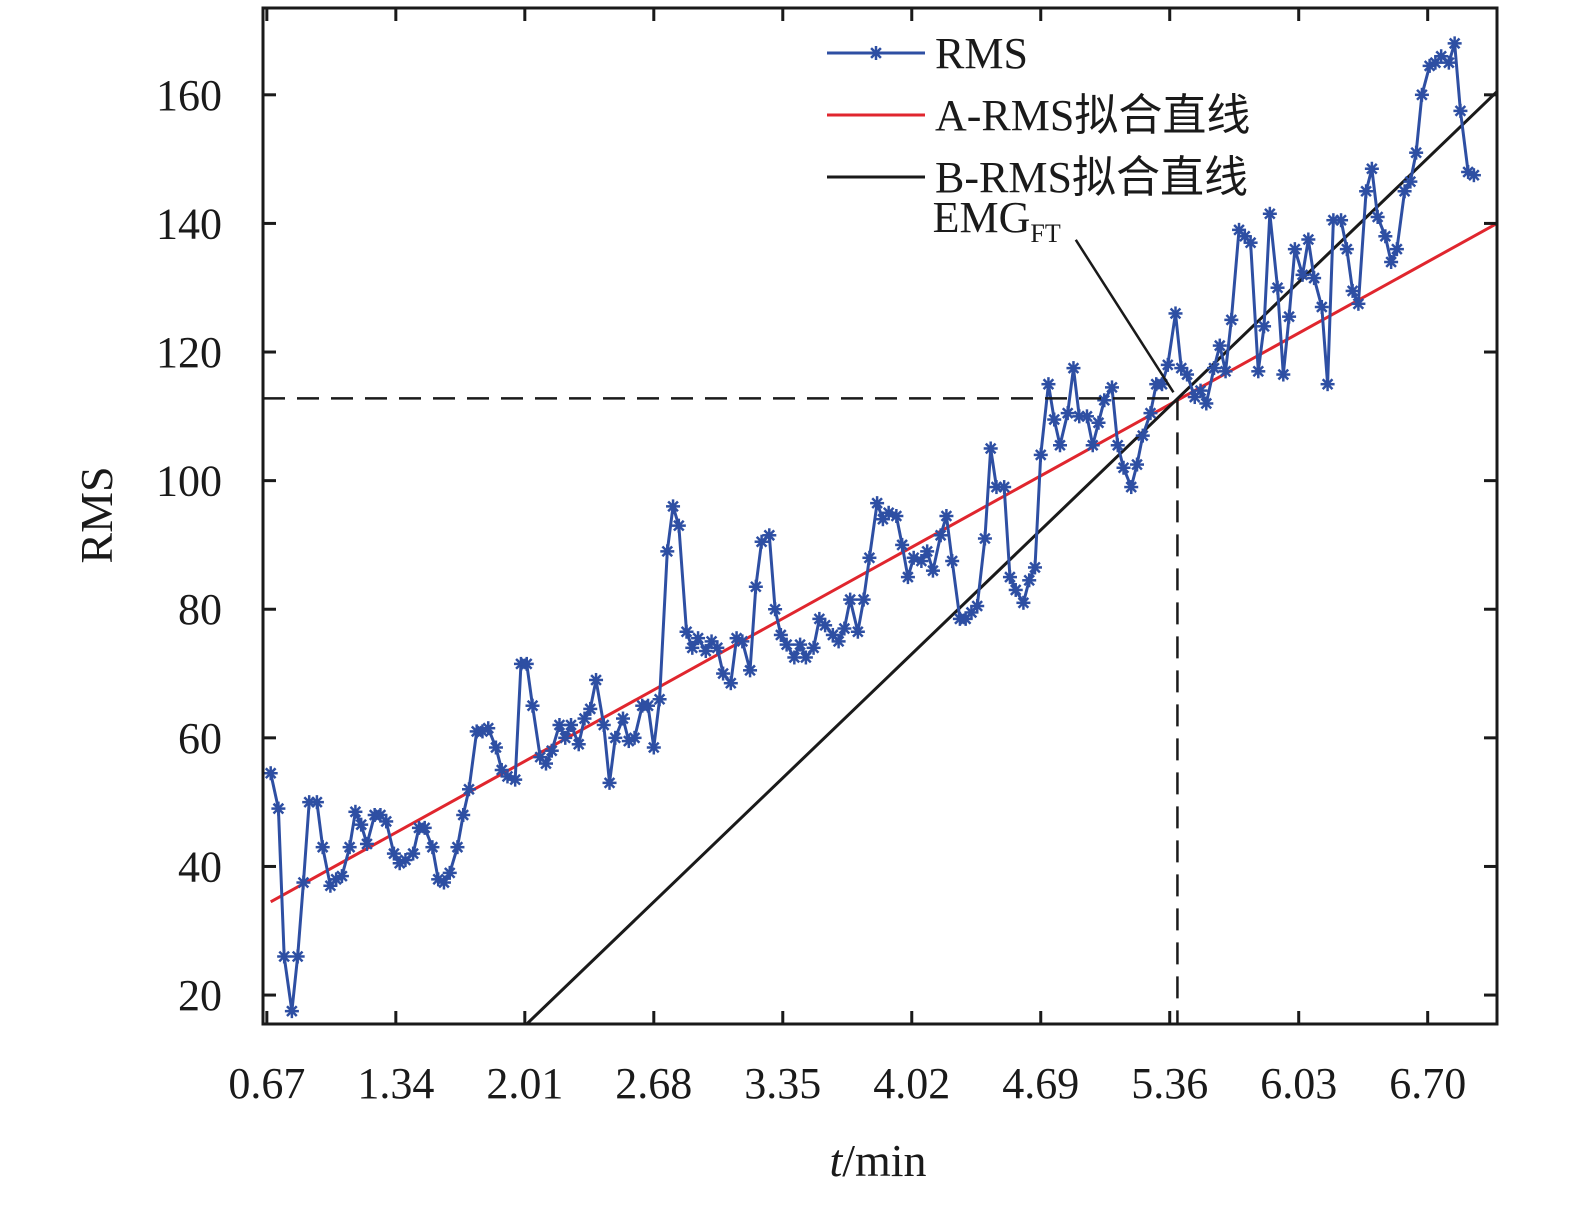  What do you see at coordinates (997, 220) in the screenshot?
I see `threshold-label: EMGFT` at bounding box center [997, 220].